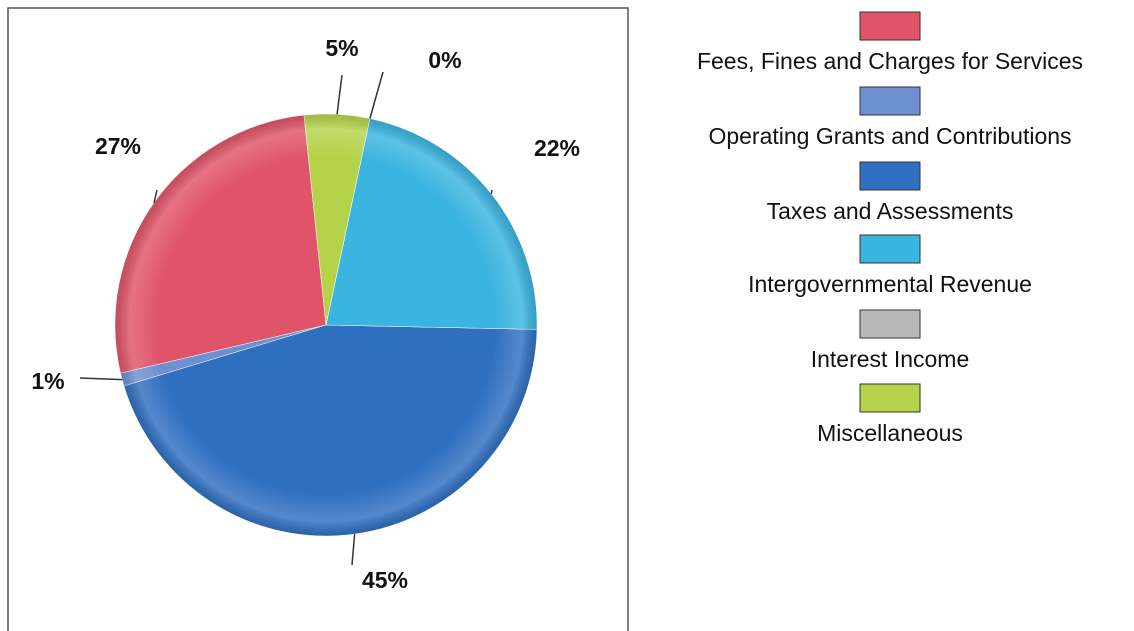 The image size is (1134, 631). I want to click on data-label: 45%, so click(385, 580).